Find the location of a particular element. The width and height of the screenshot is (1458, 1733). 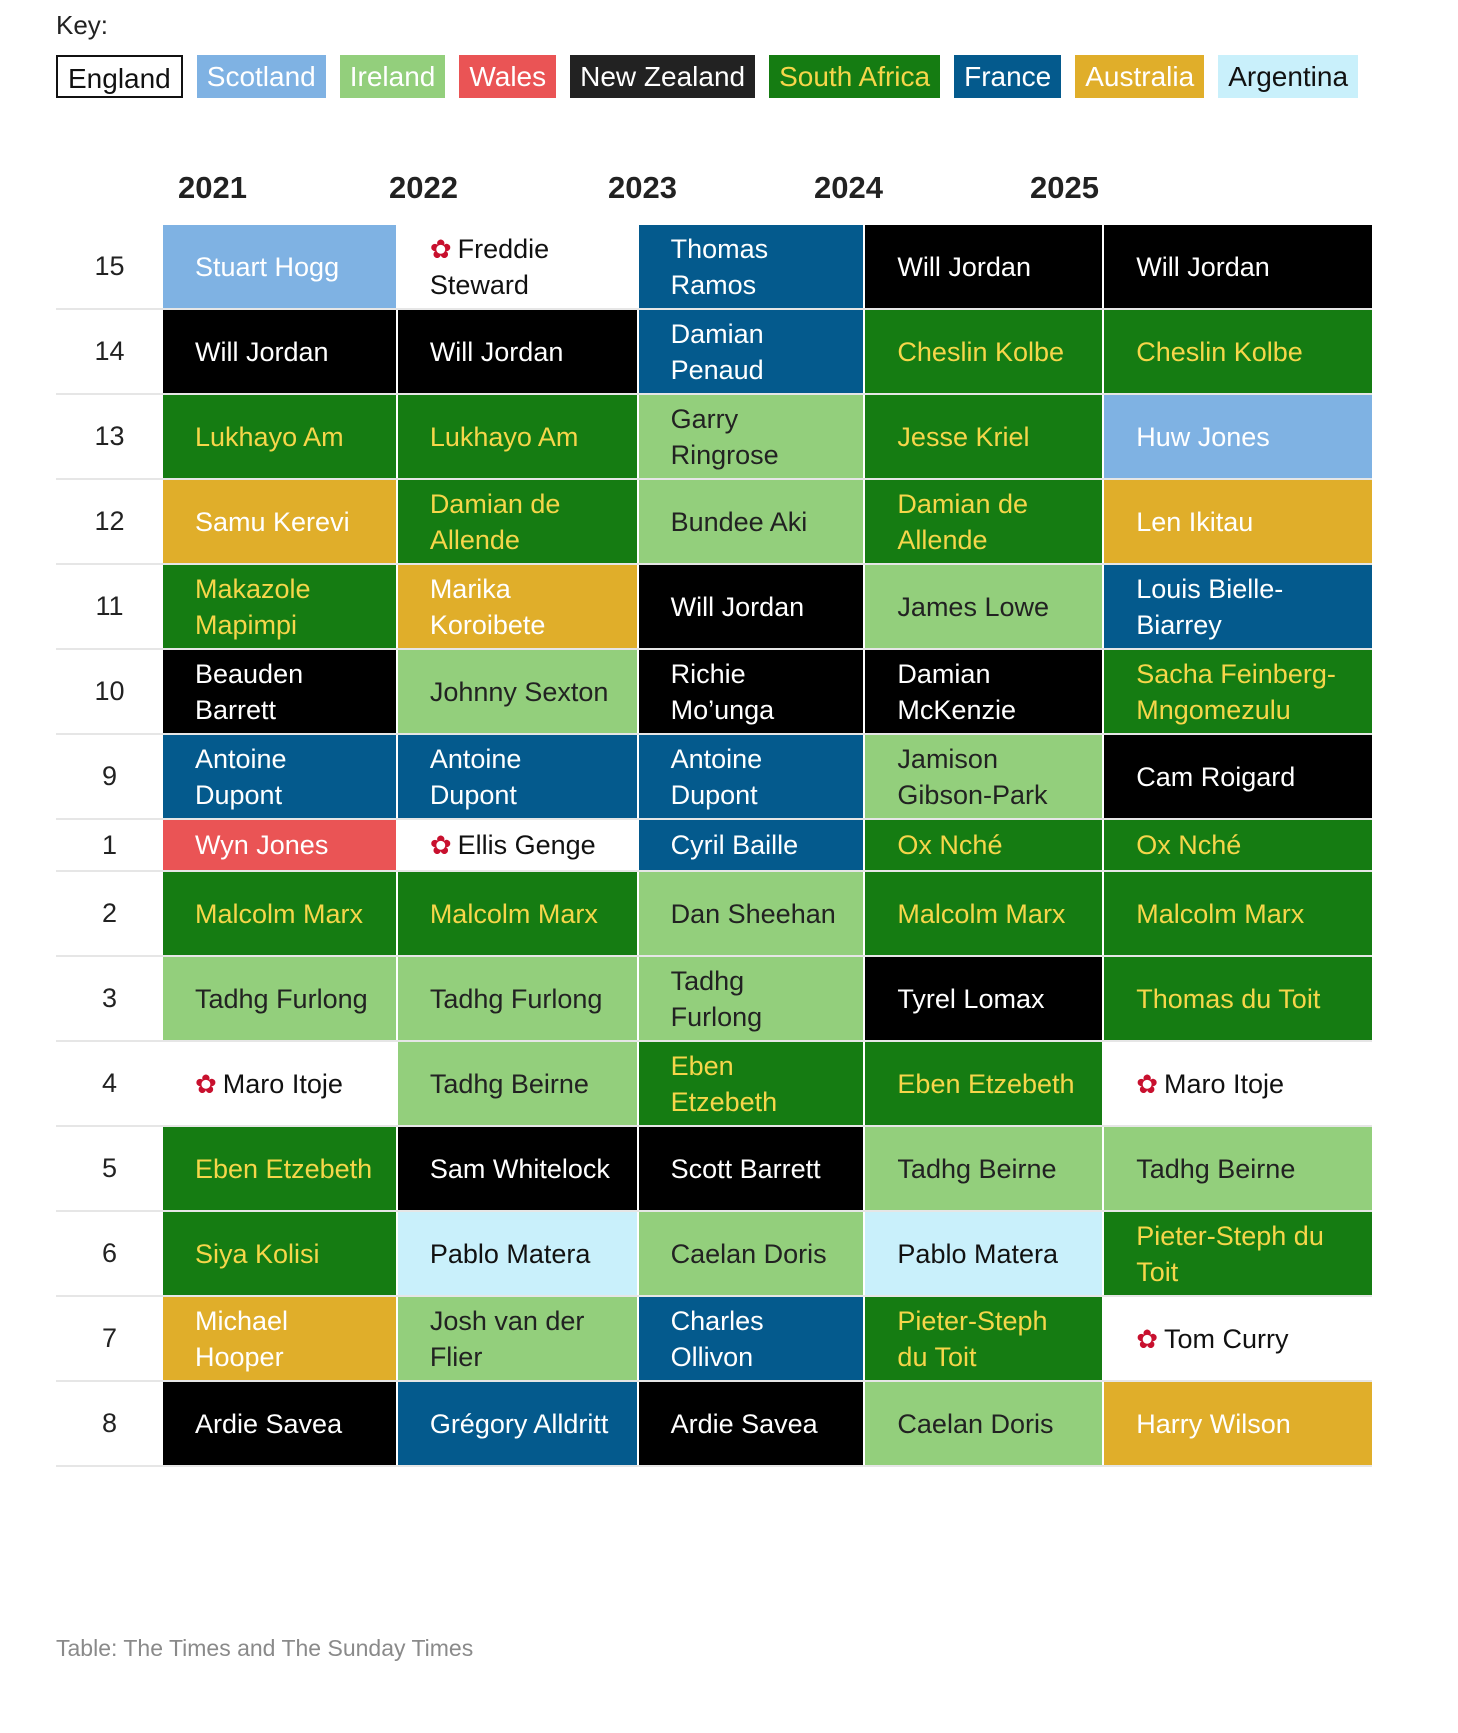

player-name: Thomas du Toit is located at coordinates (1228, 998).